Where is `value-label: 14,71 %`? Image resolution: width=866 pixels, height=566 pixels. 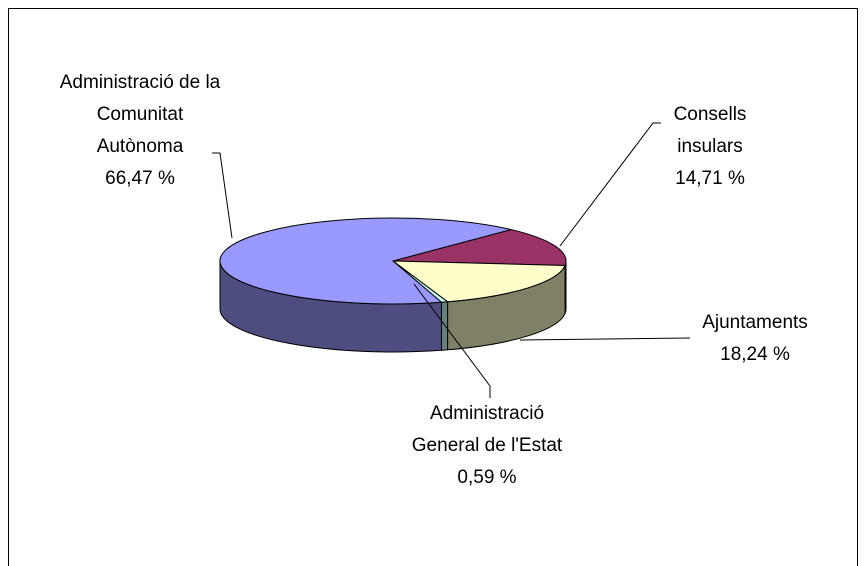 value-label: 14,71 % is located at coordinates (710, 178).